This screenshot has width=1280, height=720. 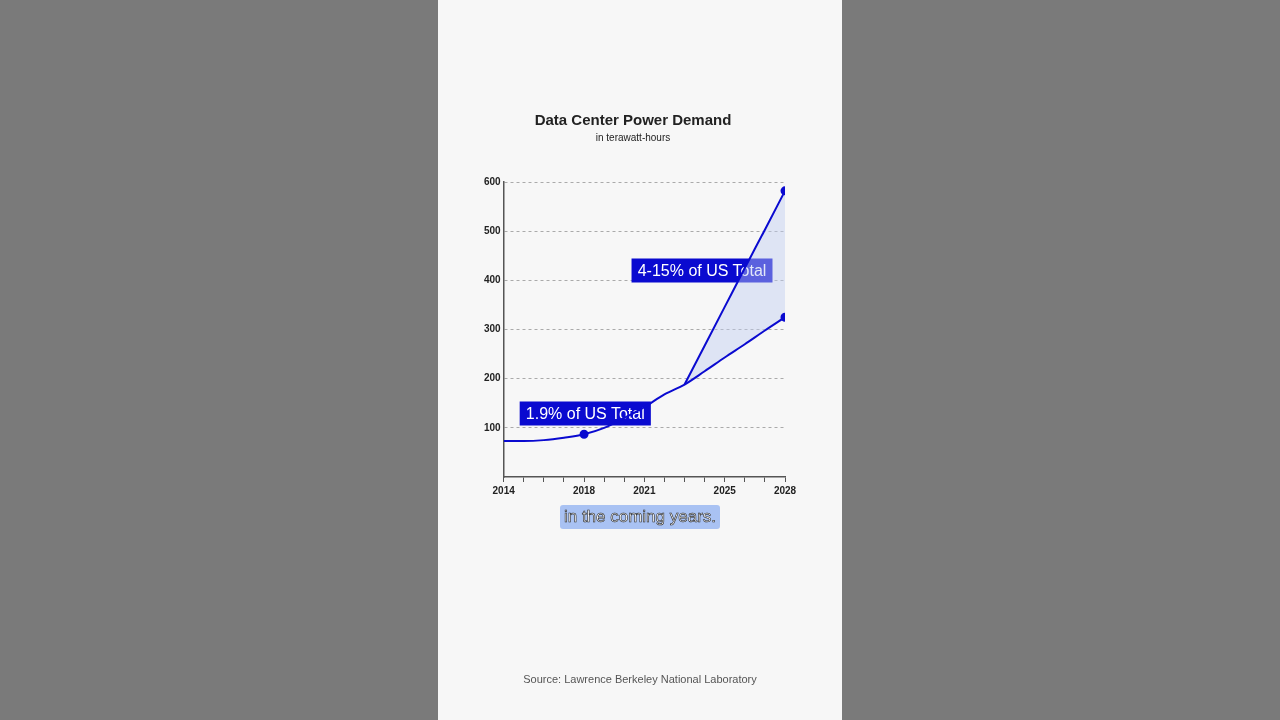 What do you see at coordinates (493, 181) in the screenshot?
I see `y-tick-label: 600` at bounding box center [493, 181].